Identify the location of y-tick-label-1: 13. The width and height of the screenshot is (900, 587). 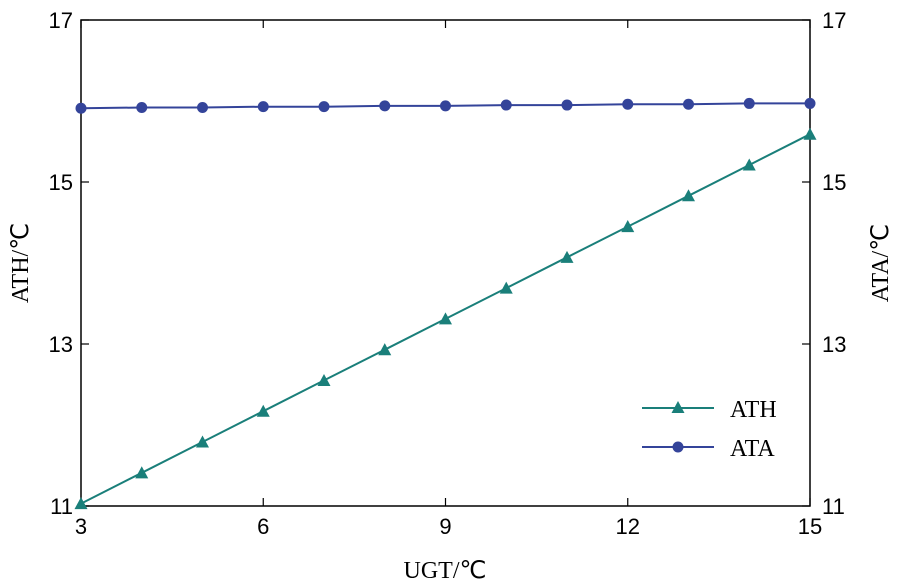
(61, 344).